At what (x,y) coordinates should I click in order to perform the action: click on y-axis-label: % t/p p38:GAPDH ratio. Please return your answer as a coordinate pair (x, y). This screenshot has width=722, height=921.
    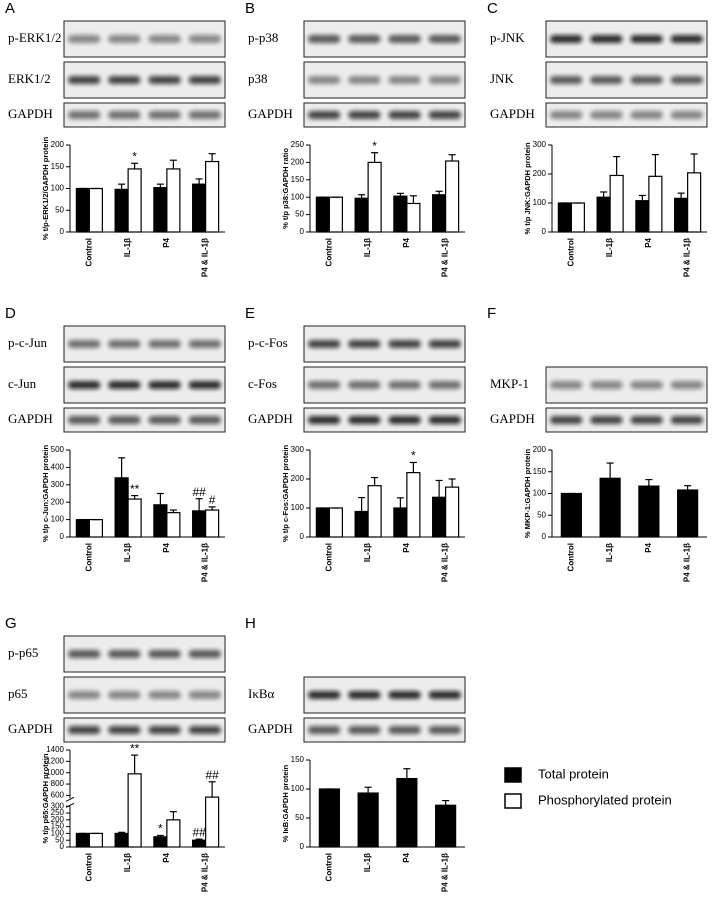
    Looking at the image, I should click on (285, 188).